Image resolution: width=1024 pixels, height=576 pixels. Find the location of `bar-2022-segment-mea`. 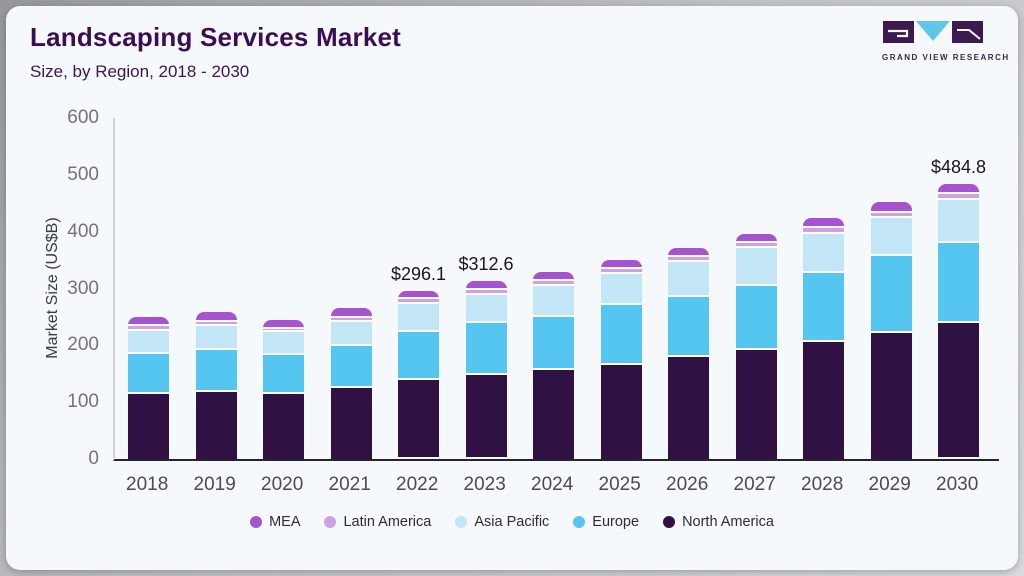

bar-2022-segment-mea is located at coordinates (418, 295).